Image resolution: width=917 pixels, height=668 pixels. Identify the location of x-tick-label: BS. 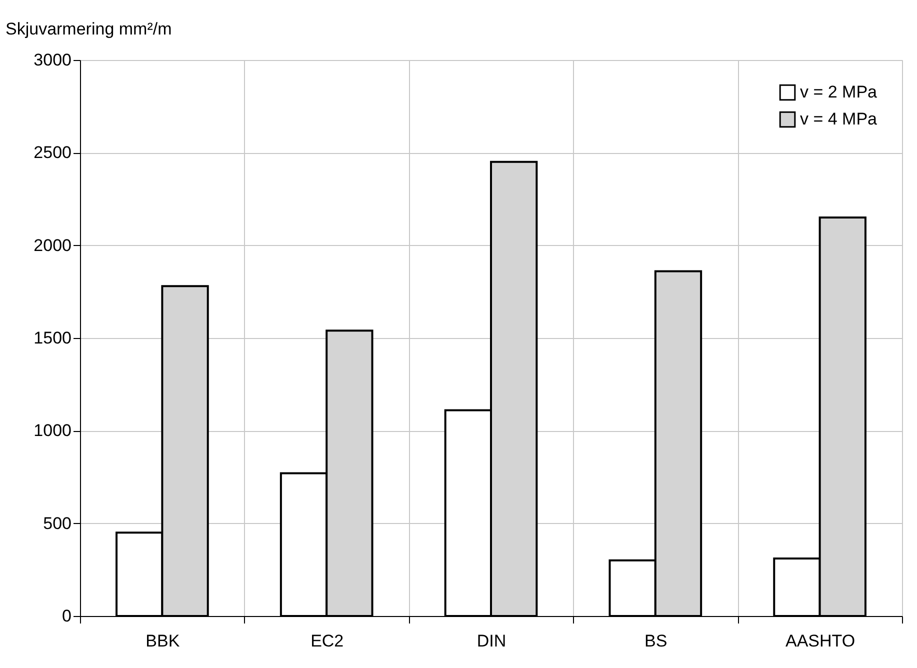
(656, 641).